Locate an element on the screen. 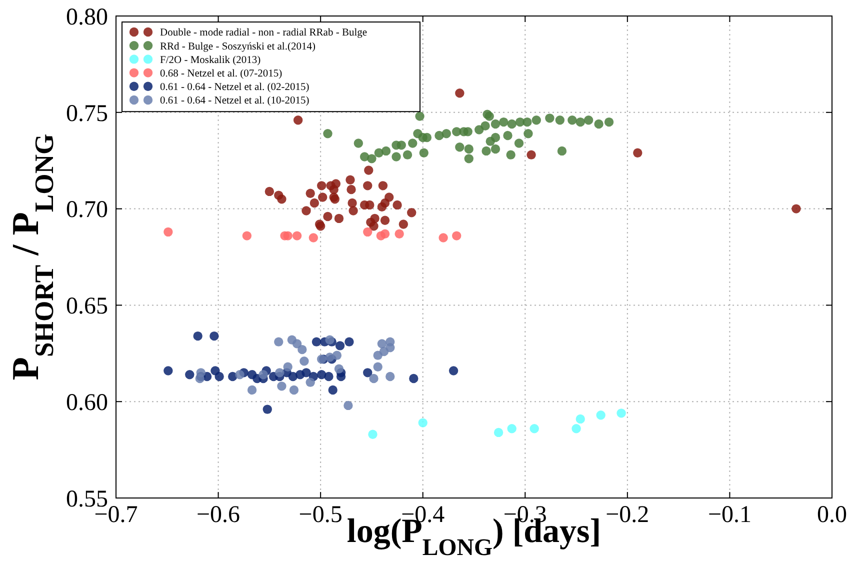 The image size is (850, 564). legend-label: 0.61 - 0.64 - Netzel et al. (10-2015) is located at coordinates (235, 101).